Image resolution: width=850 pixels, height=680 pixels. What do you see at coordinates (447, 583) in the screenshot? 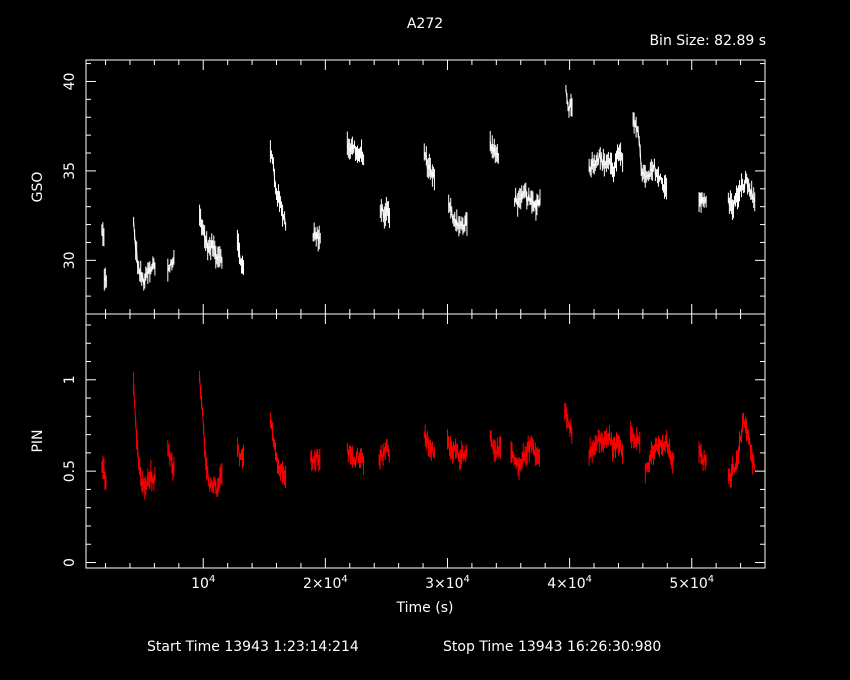
I see `x-tick-label: 3×104` at bounding box center [447, 583].